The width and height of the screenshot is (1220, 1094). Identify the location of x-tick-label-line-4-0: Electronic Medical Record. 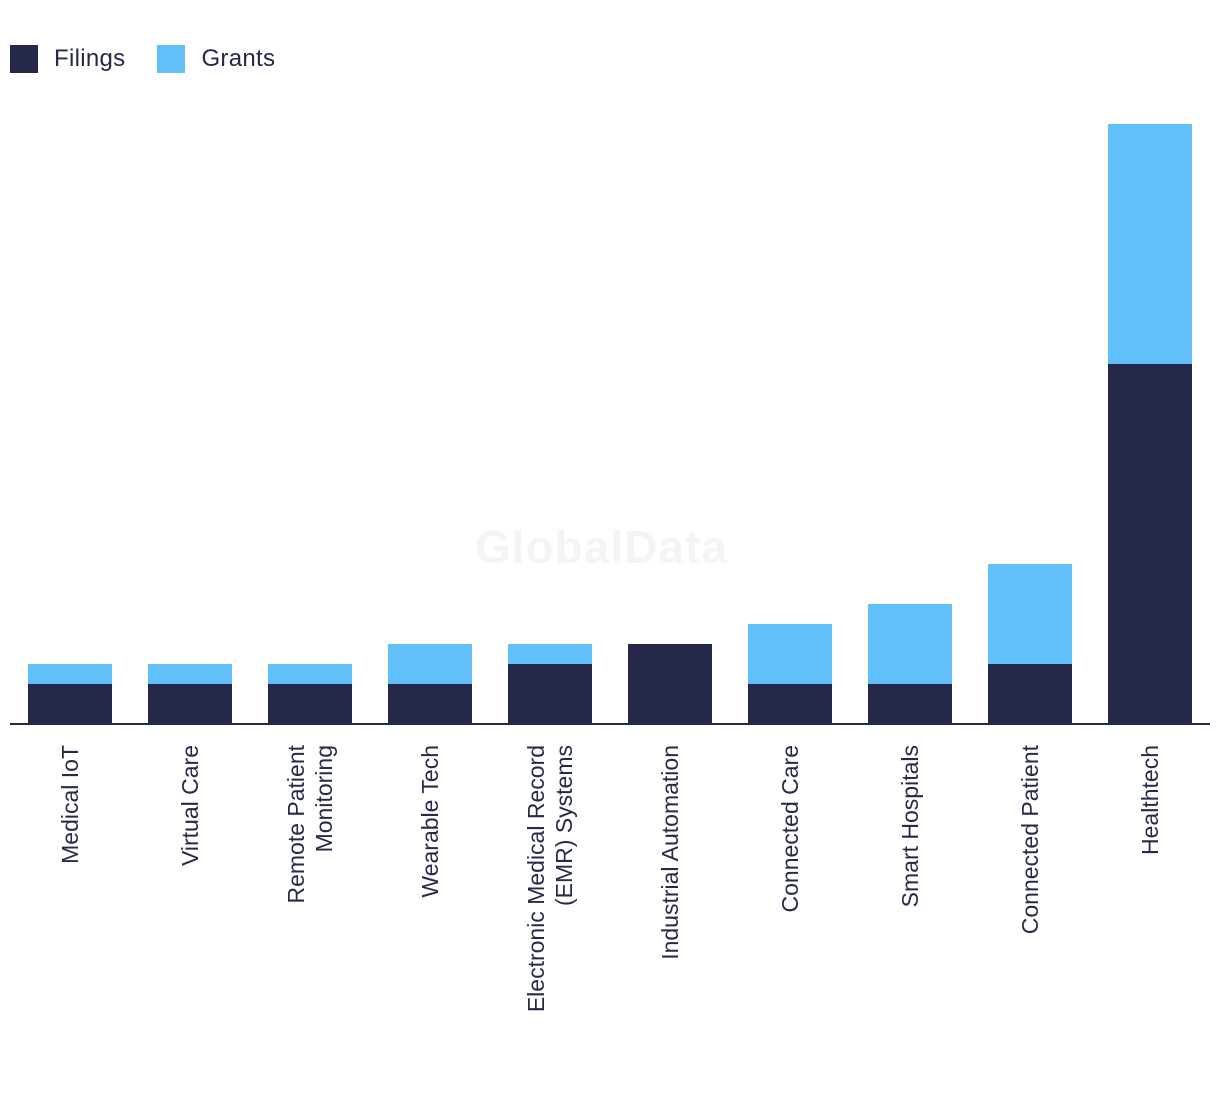
(536, 878).